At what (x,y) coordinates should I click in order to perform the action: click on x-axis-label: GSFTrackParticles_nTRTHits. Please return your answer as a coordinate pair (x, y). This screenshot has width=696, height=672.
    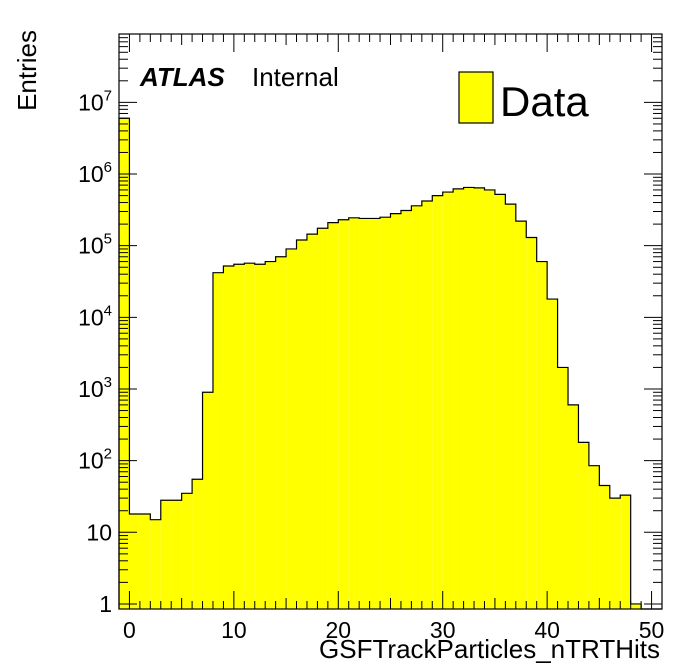
    Looking at the image, I should click on (489, 649).